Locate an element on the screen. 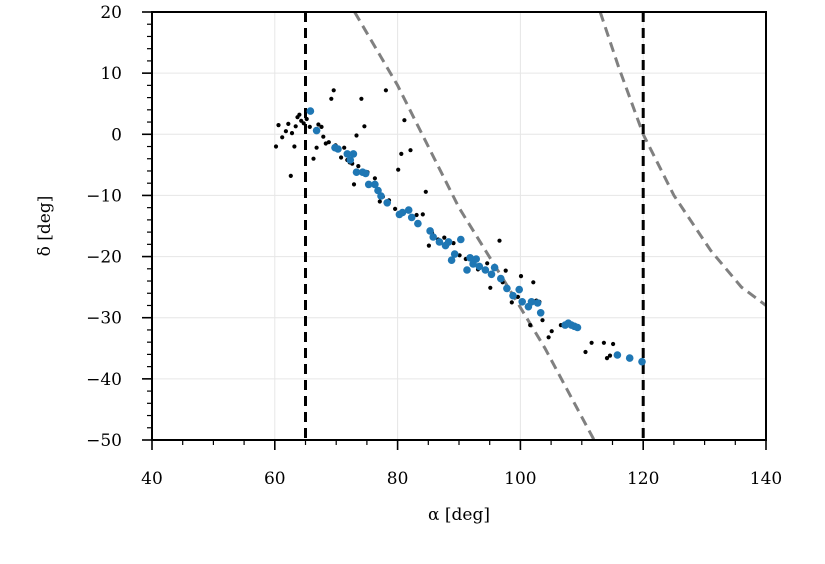 The image size is (825, 564). dashed-gray-curve is located at coordinates (682, 159).